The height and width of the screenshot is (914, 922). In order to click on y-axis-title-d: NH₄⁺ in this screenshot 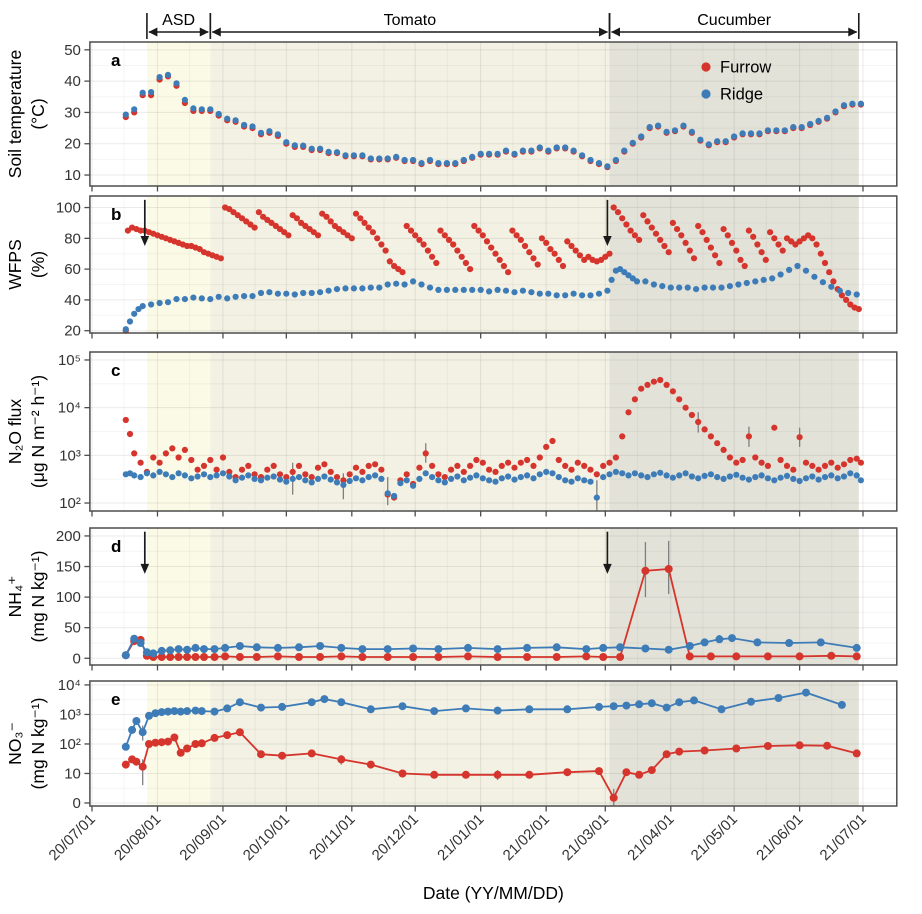, I will do `click(15, 597)`.